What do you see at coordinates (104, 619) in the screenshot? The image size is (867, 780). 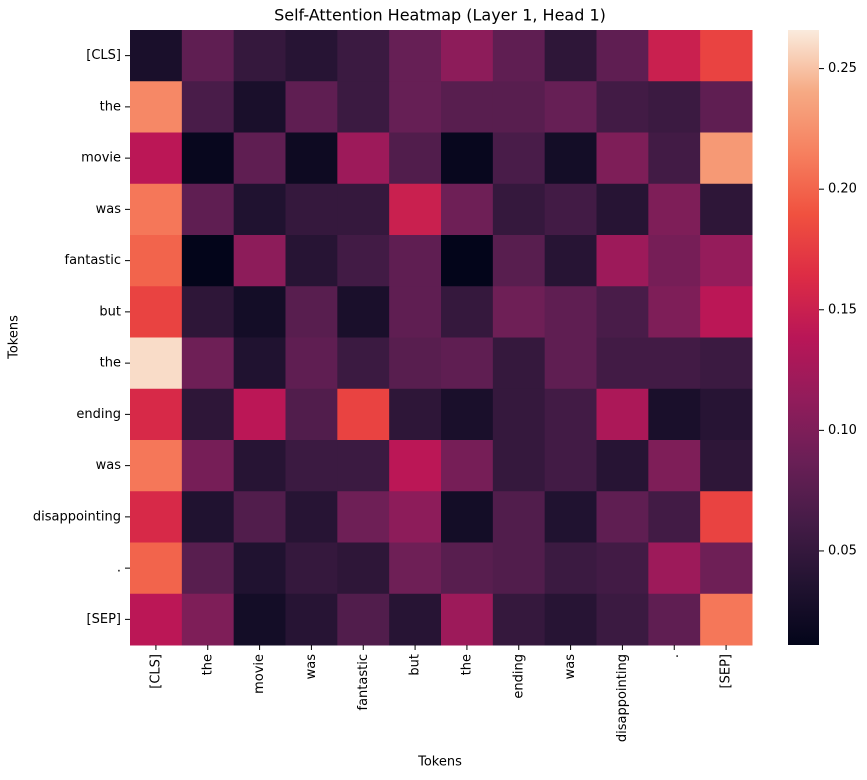 I see `y-tick-label: [SEP]` at bounding box center [104, 619].